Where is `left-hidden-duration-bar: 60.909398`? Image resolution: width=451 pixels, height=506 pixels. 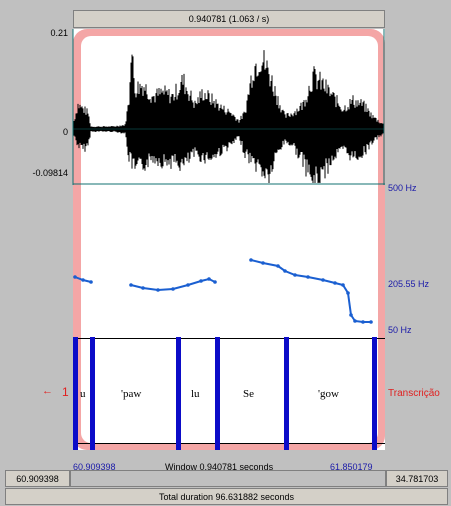 left-hidden-duration-bar: 60.909398 is located at coordinates (37, 478).